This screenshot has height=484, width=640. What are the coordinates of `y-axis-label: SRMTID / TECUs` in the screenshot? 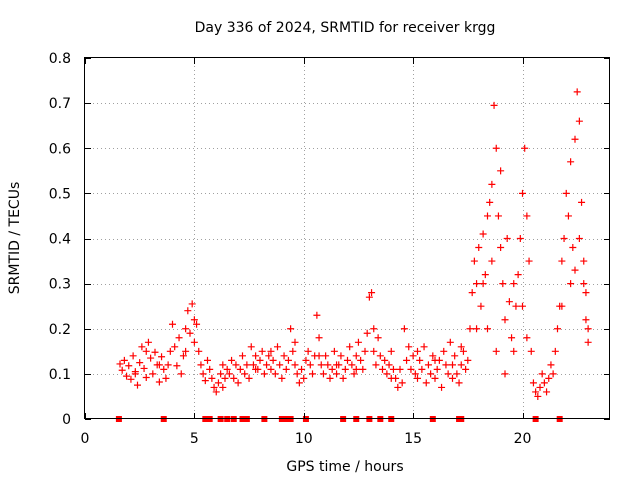 It's located at (15, 238).